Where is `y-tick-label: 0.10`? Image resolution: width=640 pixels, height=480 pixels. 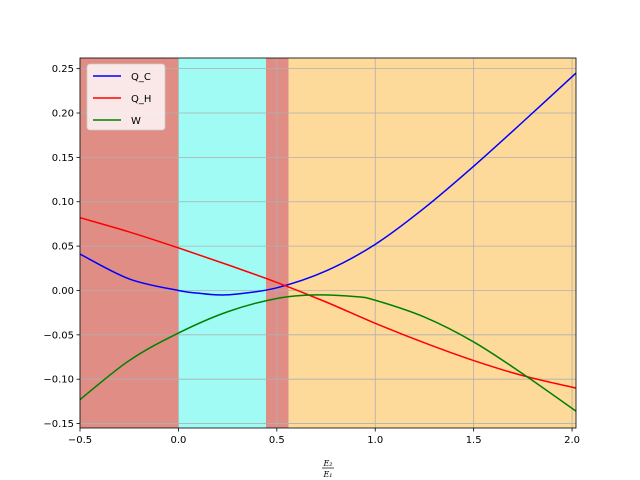
y-tick-label: 0.10 is located at coordinates (63, 202).